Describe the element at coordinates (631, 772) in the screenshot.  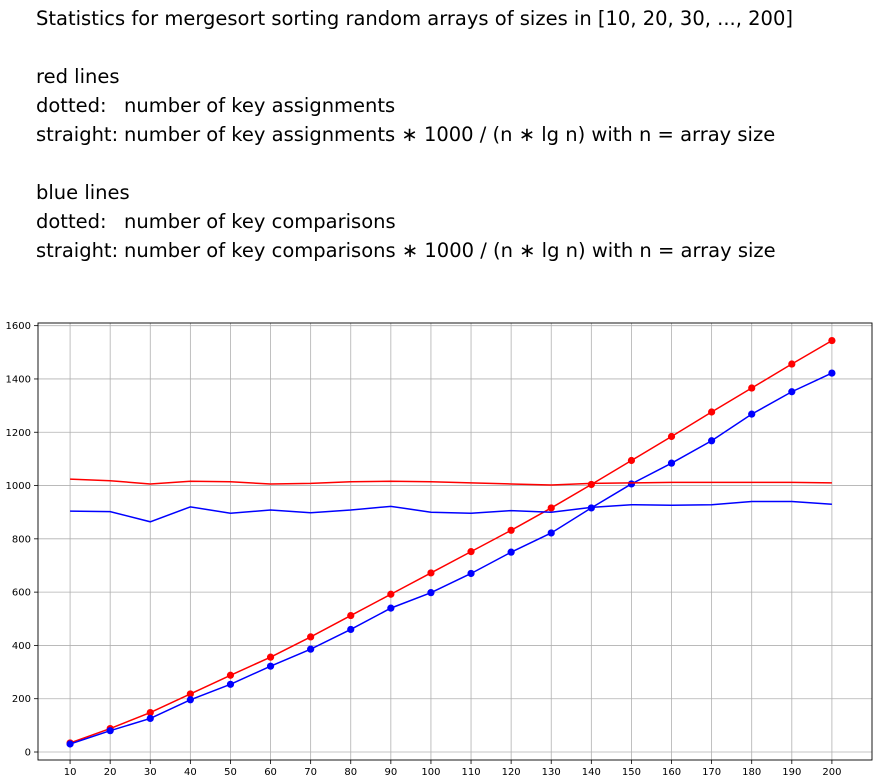
I see `x-tick-label: 150` at that location.